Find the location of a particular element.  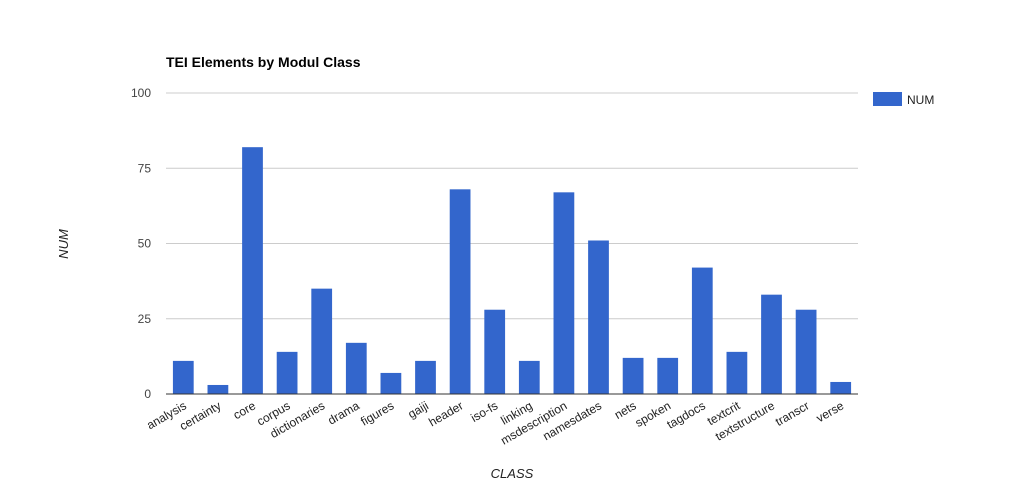

bar-msdescription is located at coordinates (564, 293).